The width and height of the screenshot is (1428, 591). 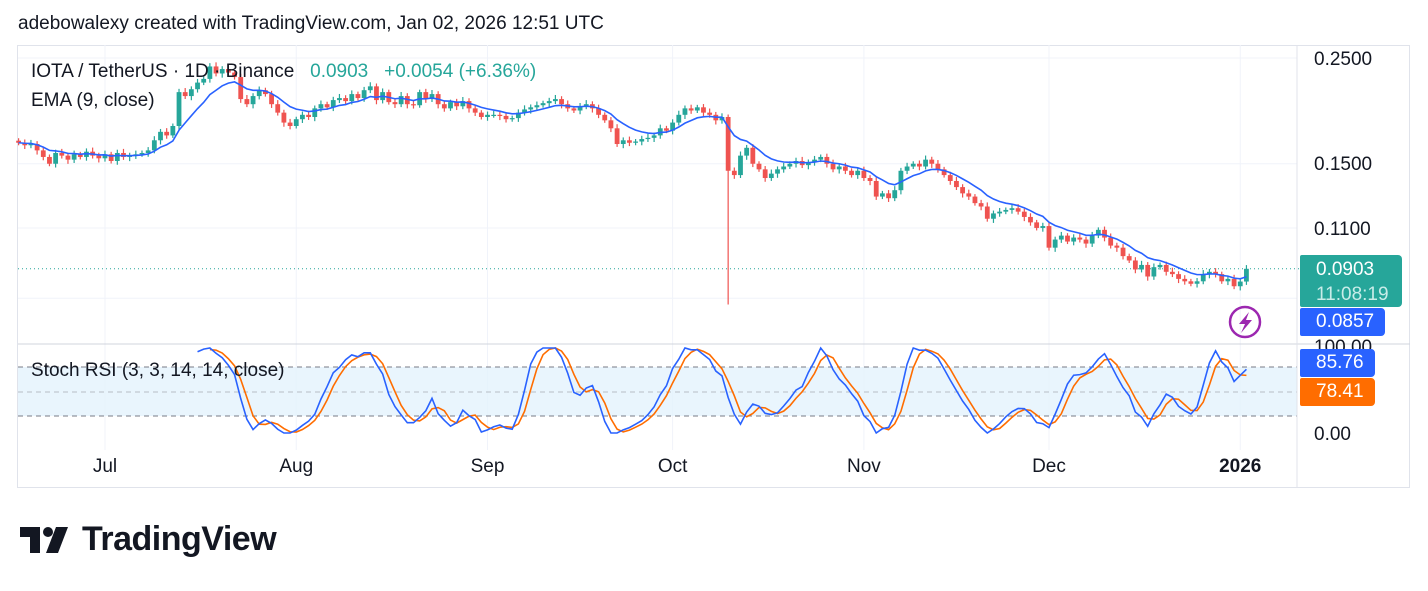 I want to click on lightning-alert-icon, so click(x=1245, y=322).